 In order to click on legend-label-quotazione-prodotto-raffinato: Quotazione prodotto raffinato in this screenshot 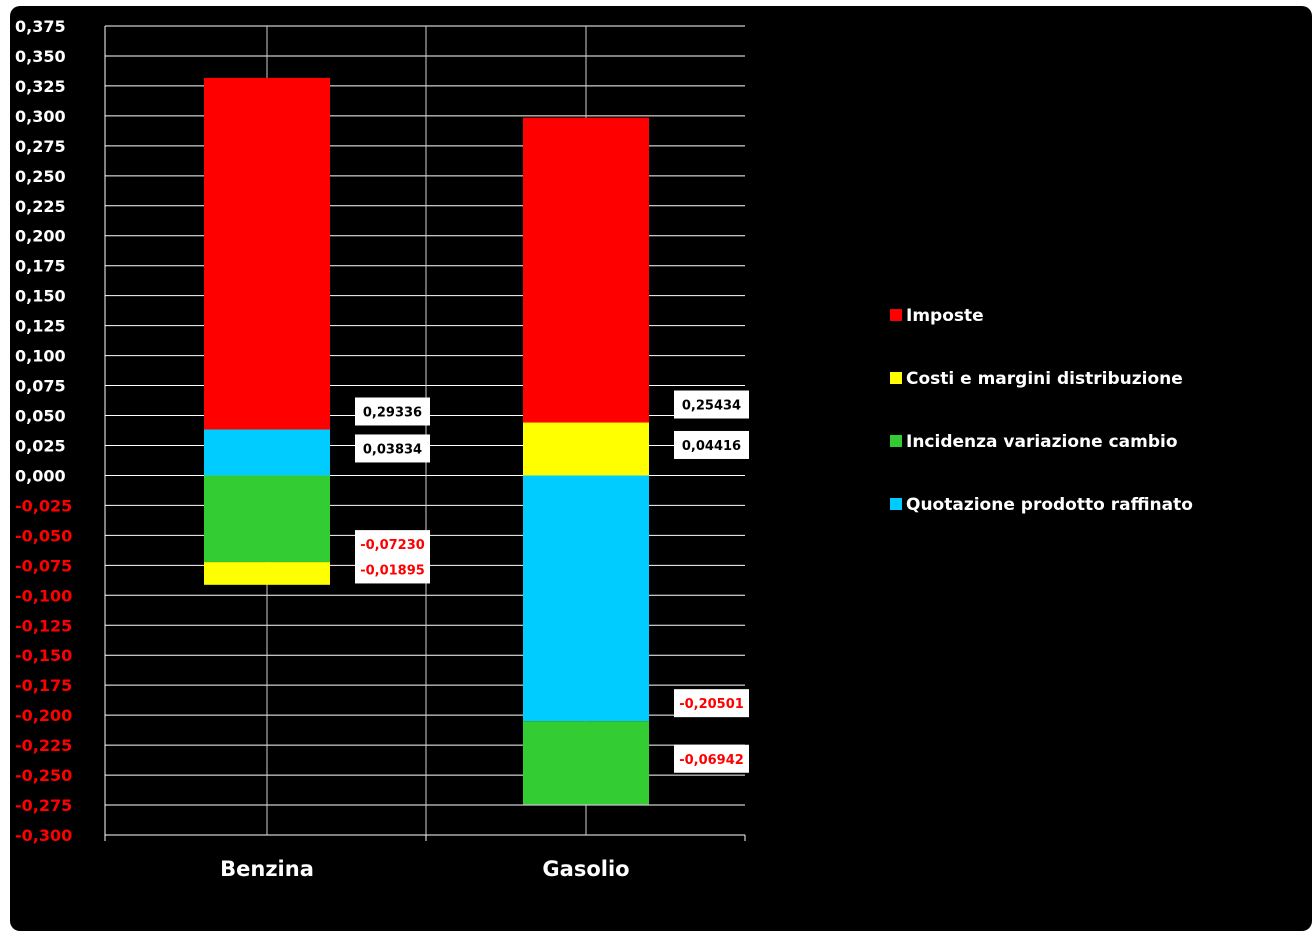, I will do `click(1049, 505)`.